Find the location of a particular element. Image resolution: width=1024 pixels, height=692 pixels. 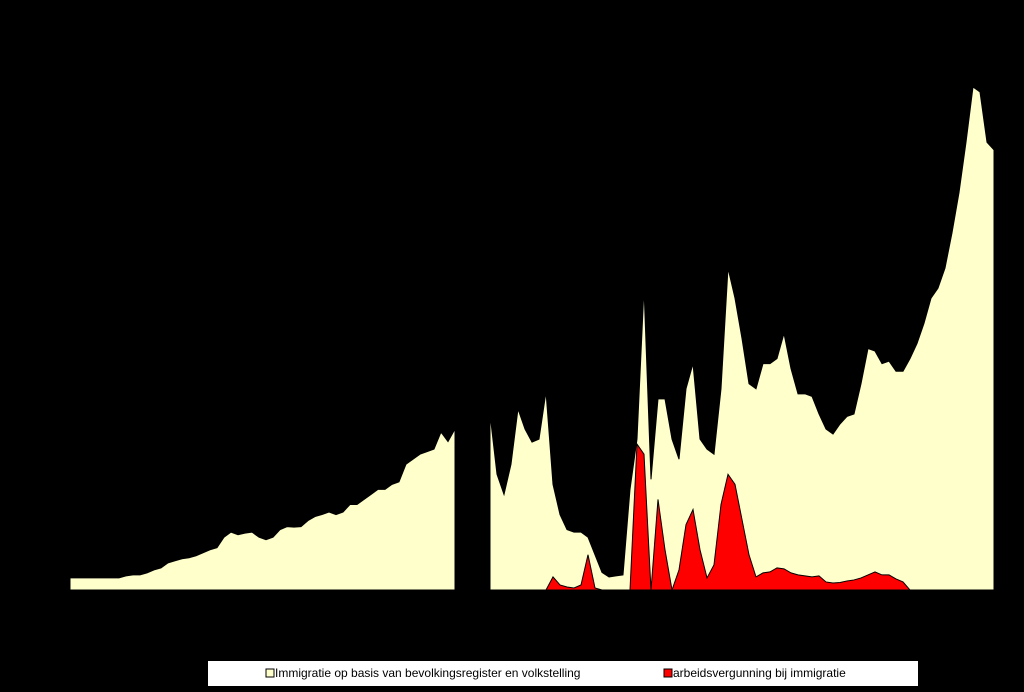

area-series is located at coordinates (728, 517).